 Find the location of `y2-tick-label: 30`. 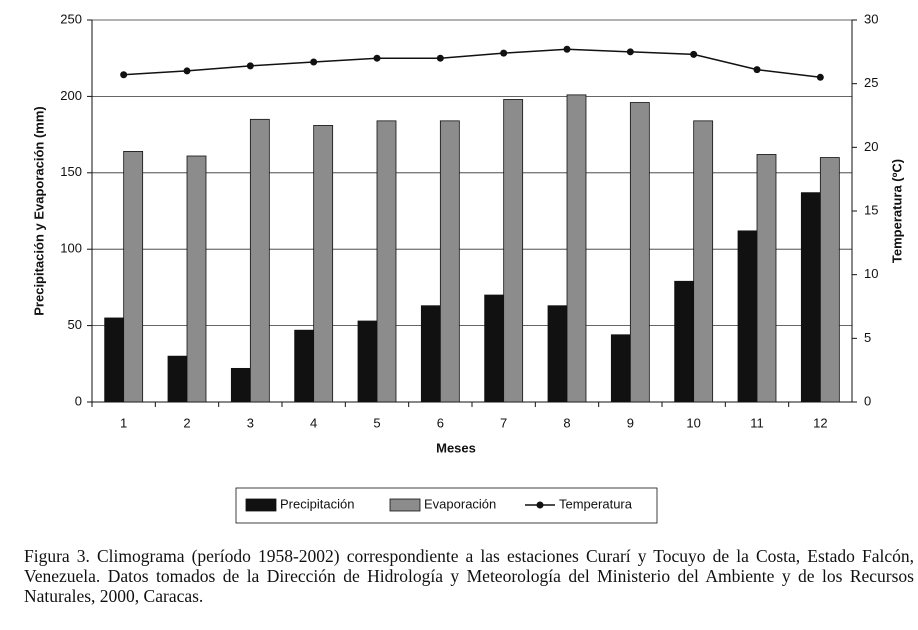

y2-tick-label: 30 is located at coordinates (871, 18).